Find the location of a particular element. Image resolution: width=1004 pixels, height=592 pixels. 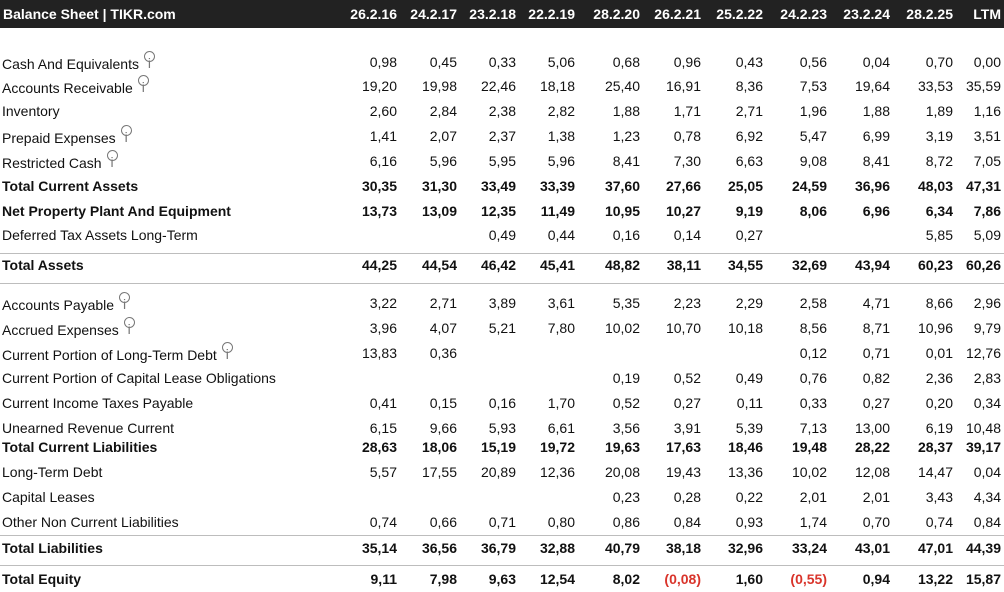

cell-value: 10,70 is located at coordinates (683, 328).